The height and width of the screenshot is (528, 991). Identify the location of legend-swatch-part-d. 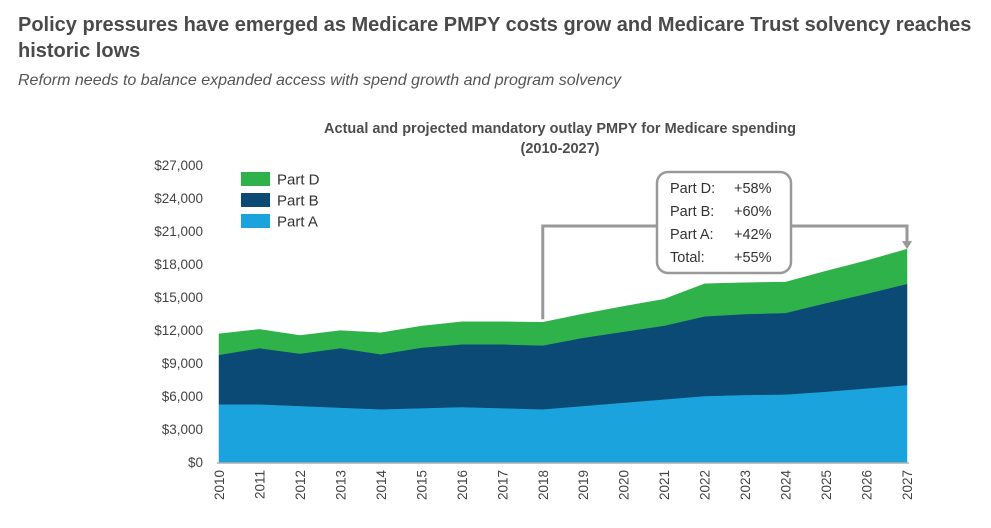
(255, 179).